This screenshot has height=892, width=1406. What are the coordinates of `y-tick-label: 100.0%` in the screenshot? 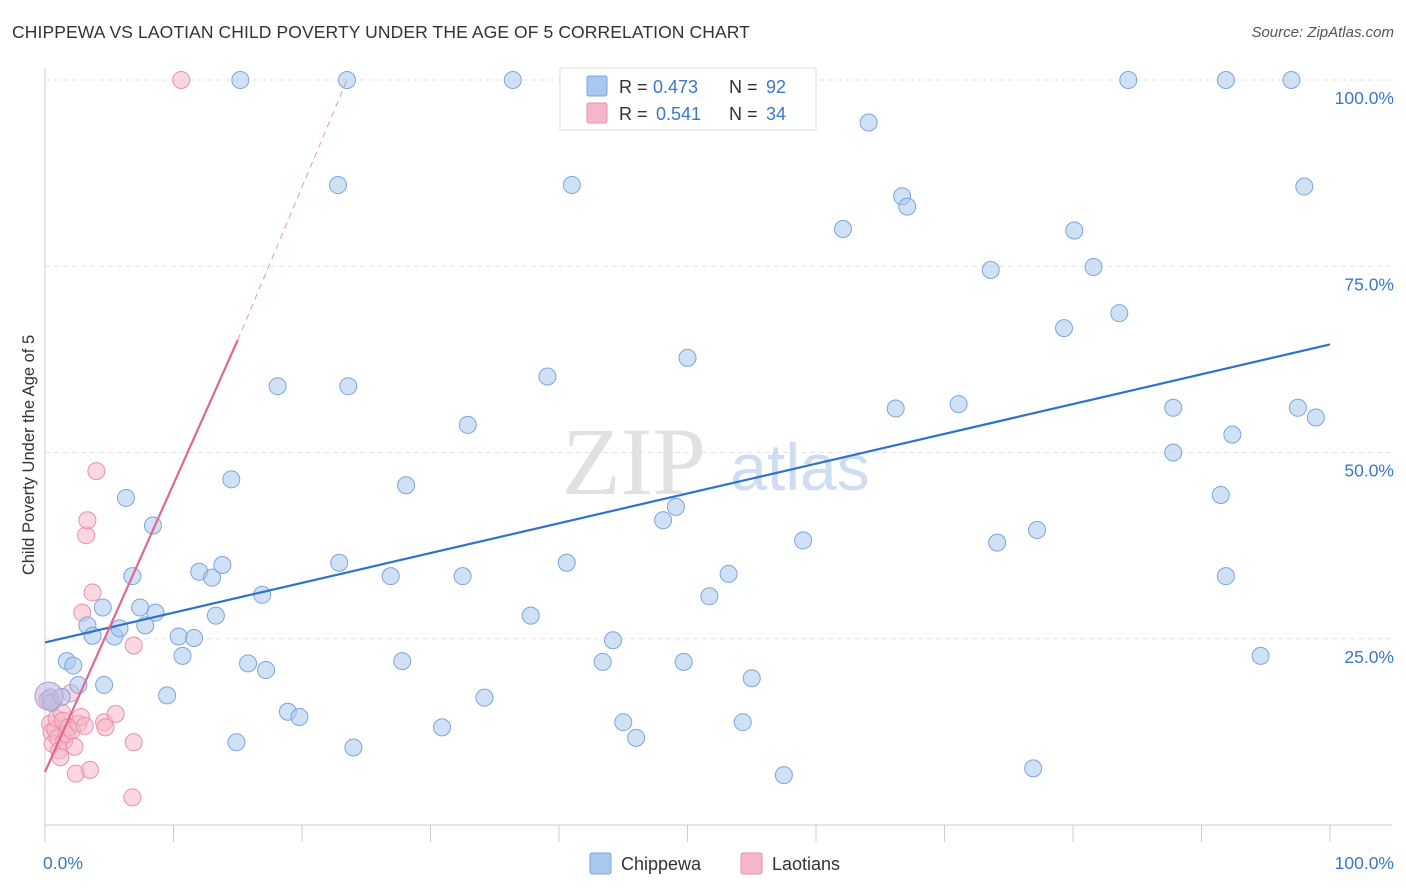 It's located at (1364, 98).